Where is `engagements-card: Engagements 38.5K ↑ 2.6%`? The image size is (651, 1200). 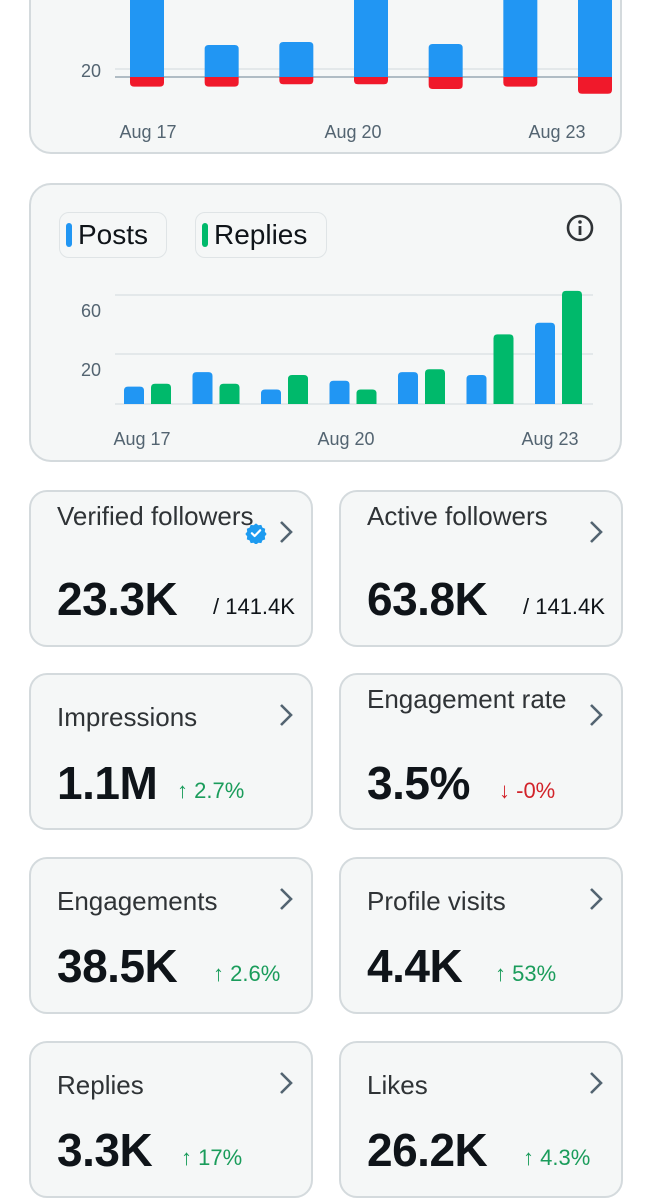 engagements-card: Engagements 38.5K ↑ 2.6% is located at coordinates (171, 935).